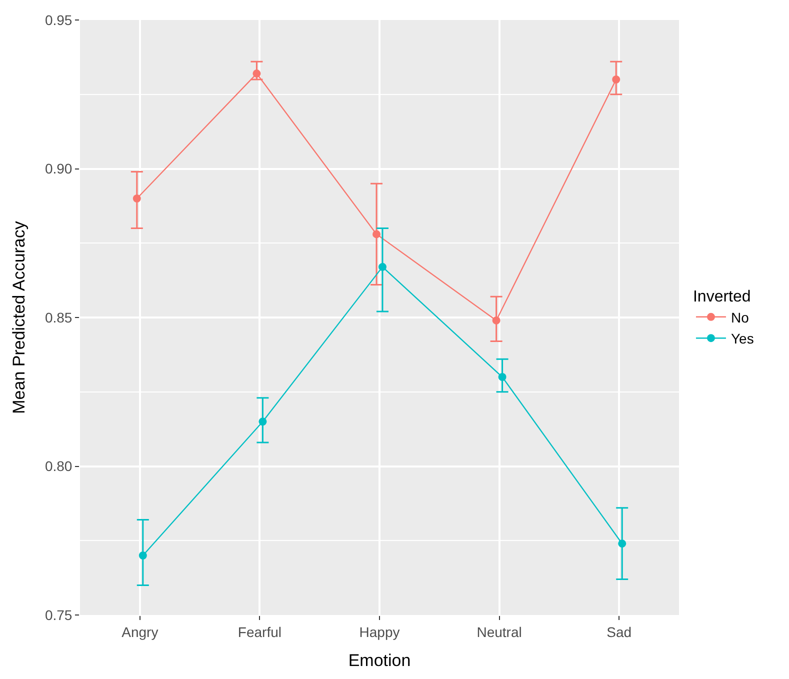 The image size is (789, 679). Describe the element at coordinates (58, 168) in the screenshot. I see `y-tick-label: 0.90` at that location.